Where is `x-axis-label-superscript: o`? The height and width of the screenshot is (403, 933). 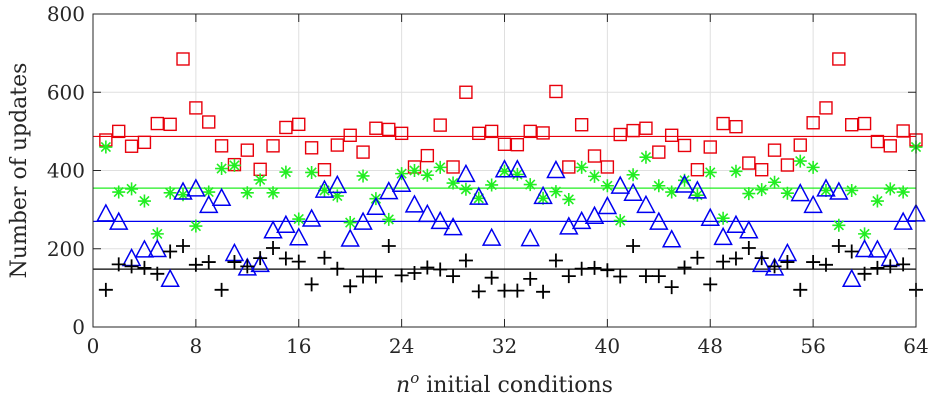
x-axis-label-superscript: o is located at coordinates (414, 378).